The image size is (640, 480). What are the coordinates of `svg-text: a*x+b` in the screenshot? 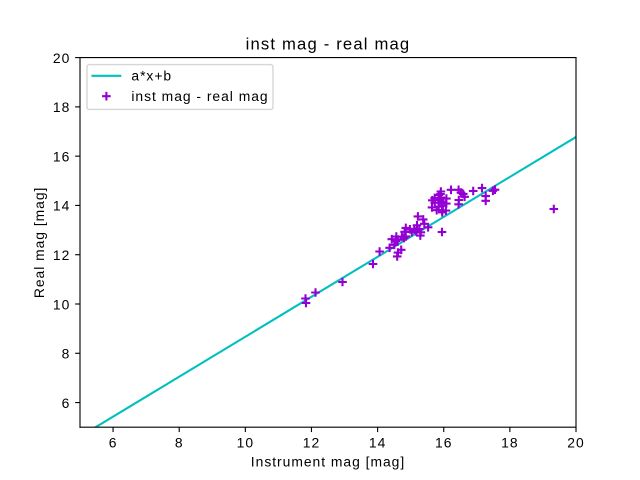 It's located at (151, 76).